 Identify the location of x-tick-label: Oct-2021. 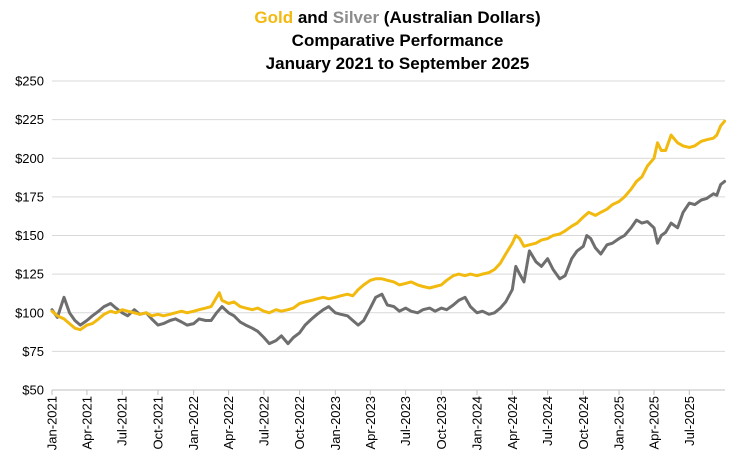
(157, 422).